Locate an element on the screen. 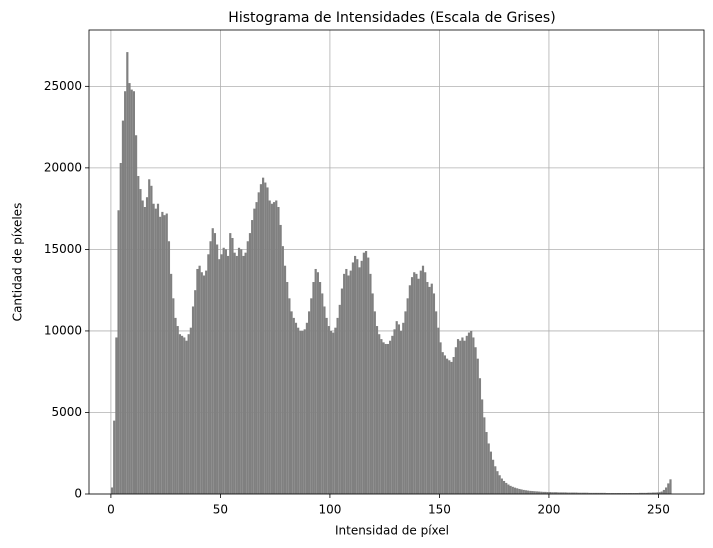 The height and width of the screenshot is (548, 713). x-tick-label: 0 is located at coordinates (111, 510).